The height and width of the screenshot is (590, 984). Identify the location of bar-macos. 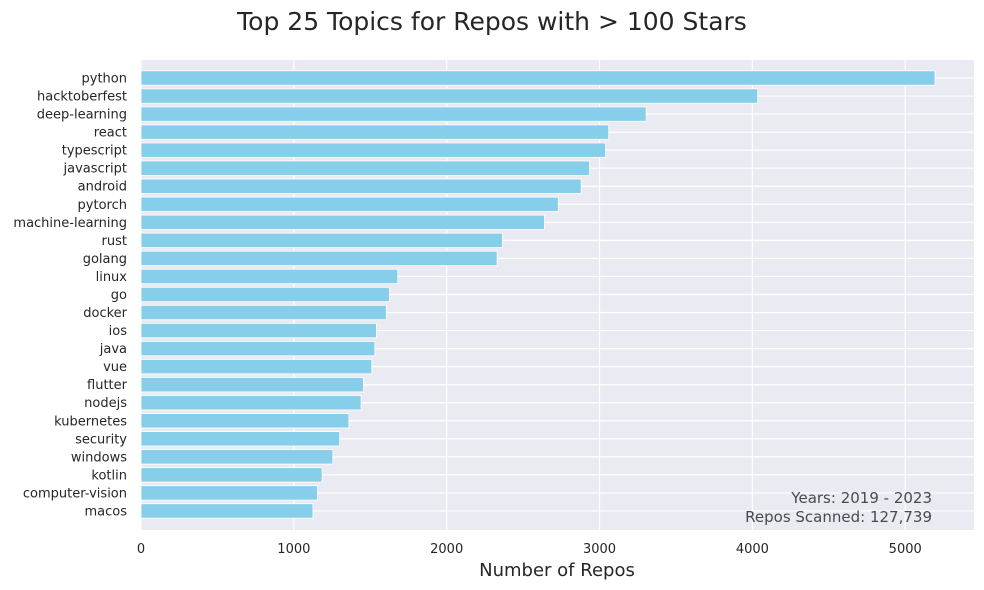
(227, 511).